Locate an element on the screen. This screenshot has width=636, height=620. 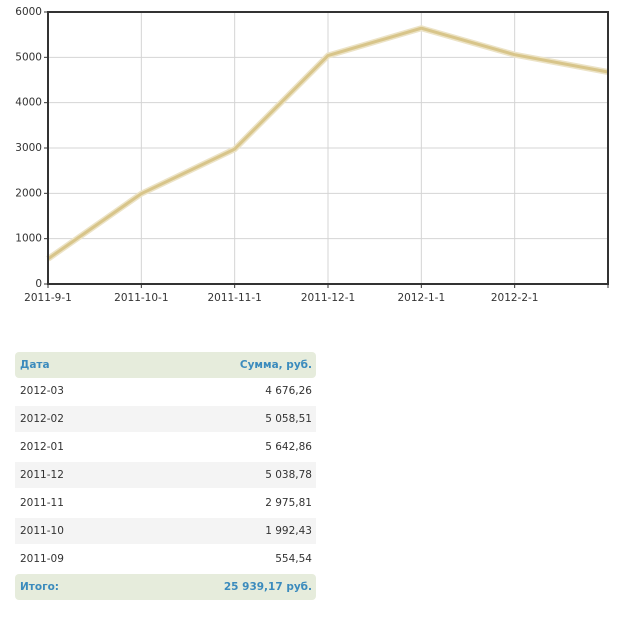
table-cell: 2011-11 is located at coordinates (42, 503).